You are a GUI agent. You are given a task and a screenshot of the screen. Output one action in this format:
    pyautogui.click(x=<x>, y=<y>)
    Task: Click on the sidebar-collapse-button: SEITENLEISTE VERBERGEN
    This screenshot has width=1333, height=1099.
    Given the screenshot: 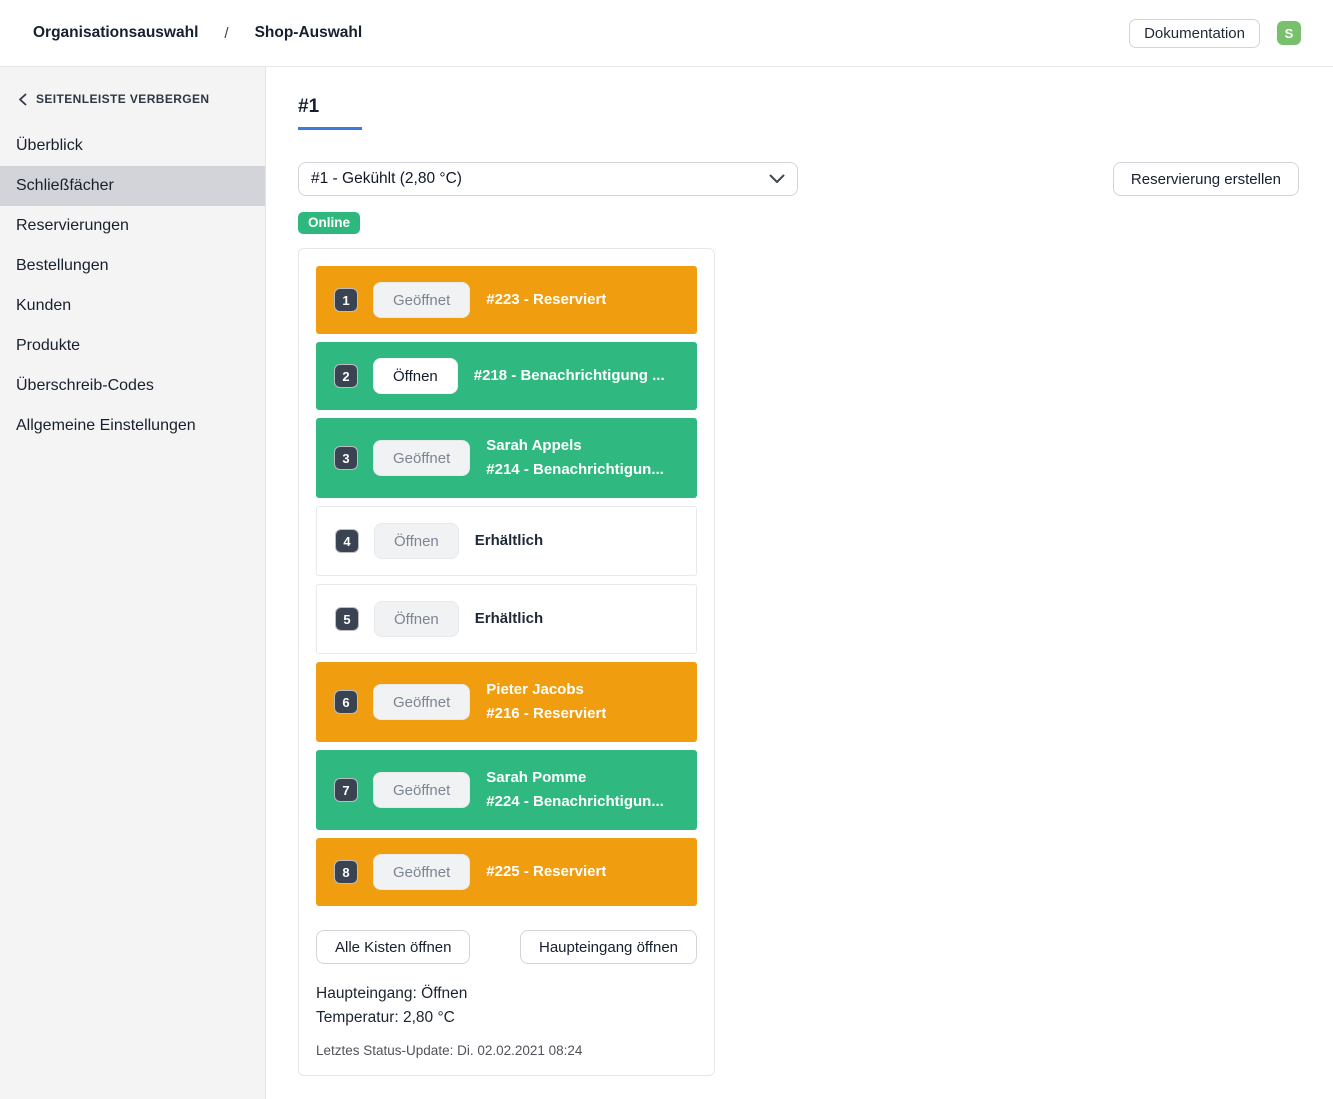 What is the action you would take?
    pyautogui.click(x=132, y=99)
    